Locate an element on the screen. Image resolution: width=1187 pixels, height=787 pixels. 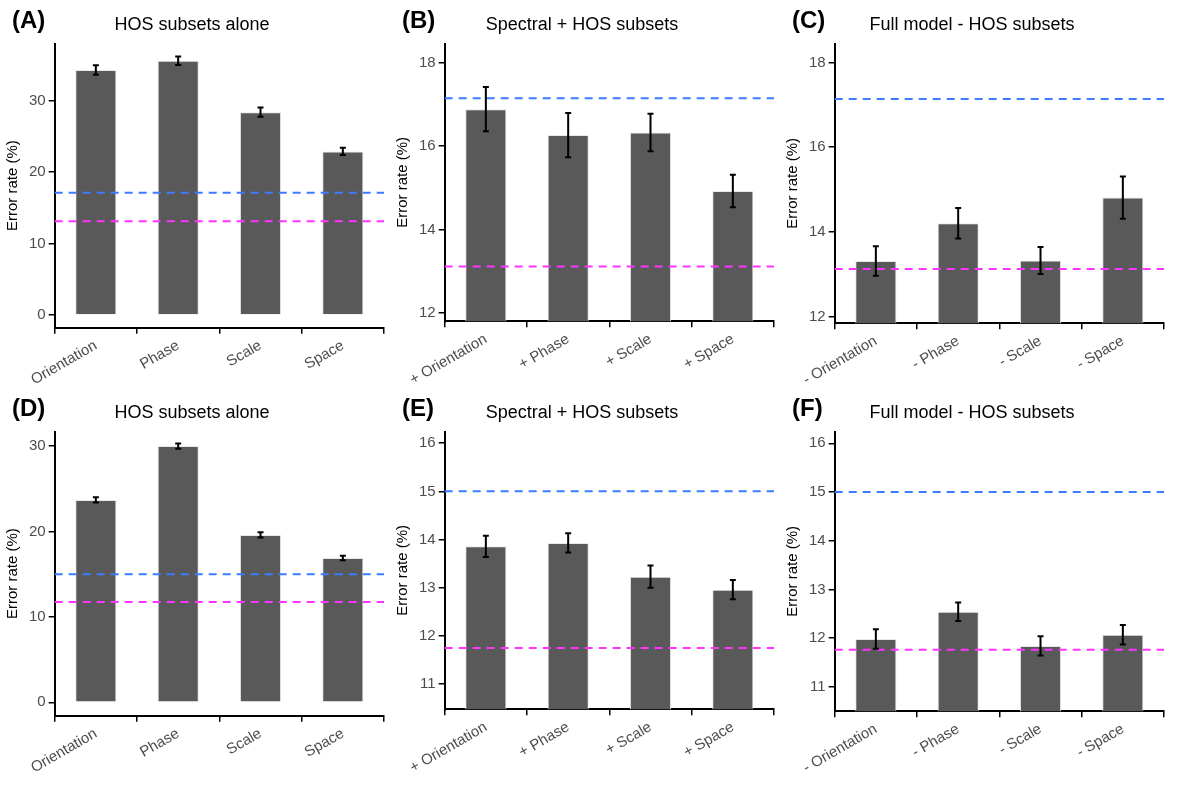
text: (B) is located at coordinates (419, 20).